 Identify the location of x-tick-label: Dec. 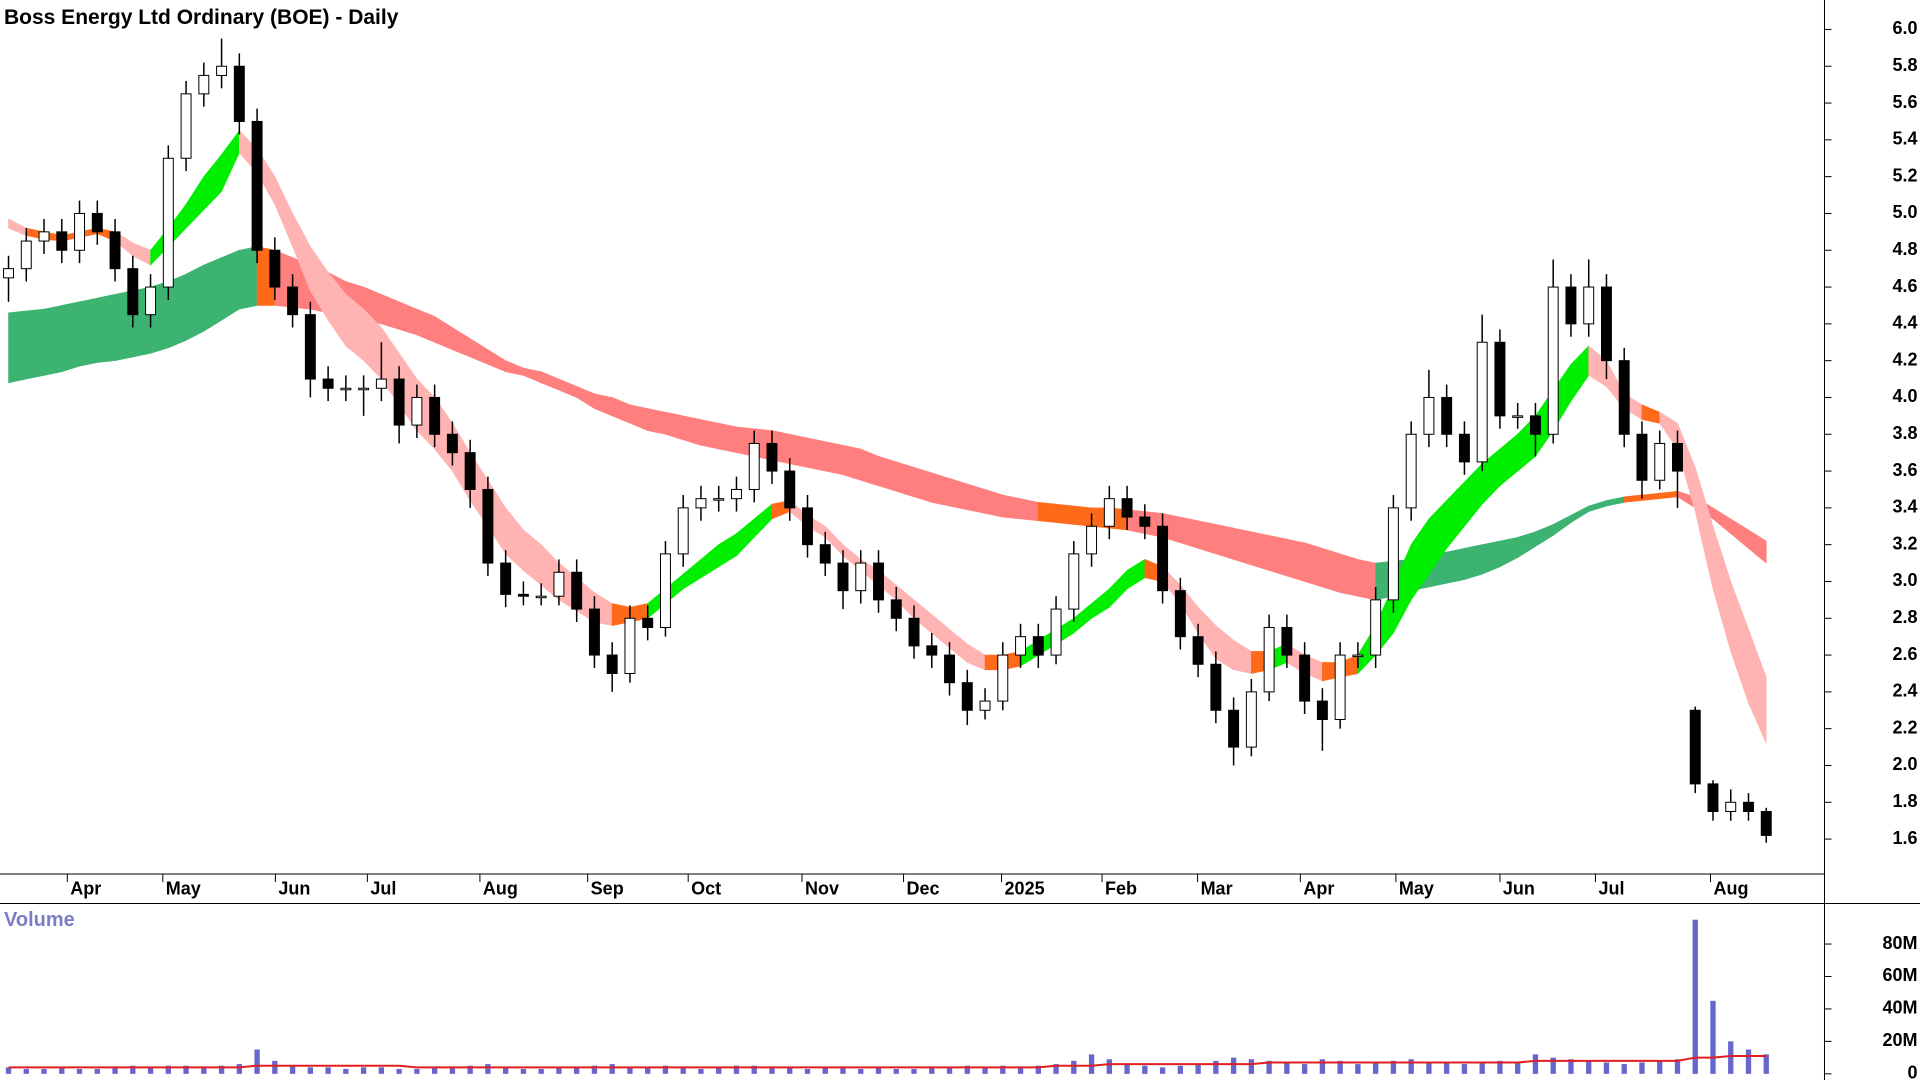
(923, 889).